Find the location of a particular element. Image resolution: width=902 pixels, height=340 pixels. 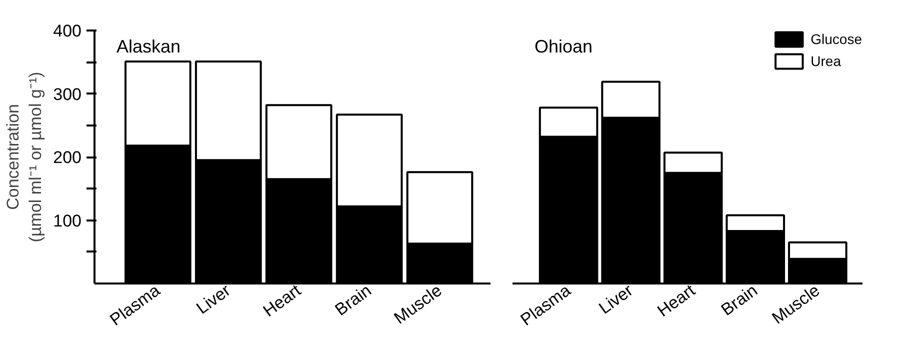

chart-title: Alaskan is located at coordinates (148, 46).